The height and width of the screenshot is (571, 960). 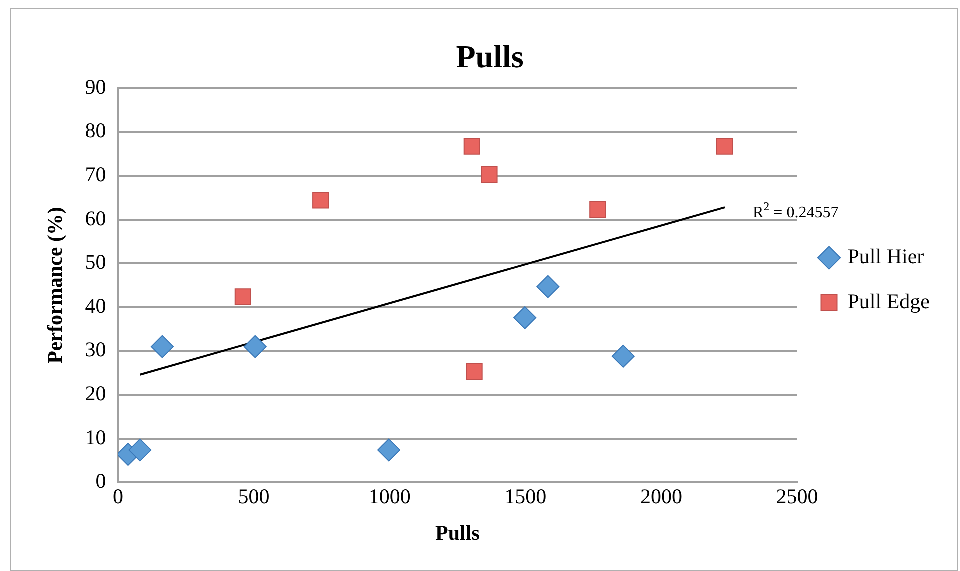 I want to click on y-tick-label: 80, so click(x=95, y=130).